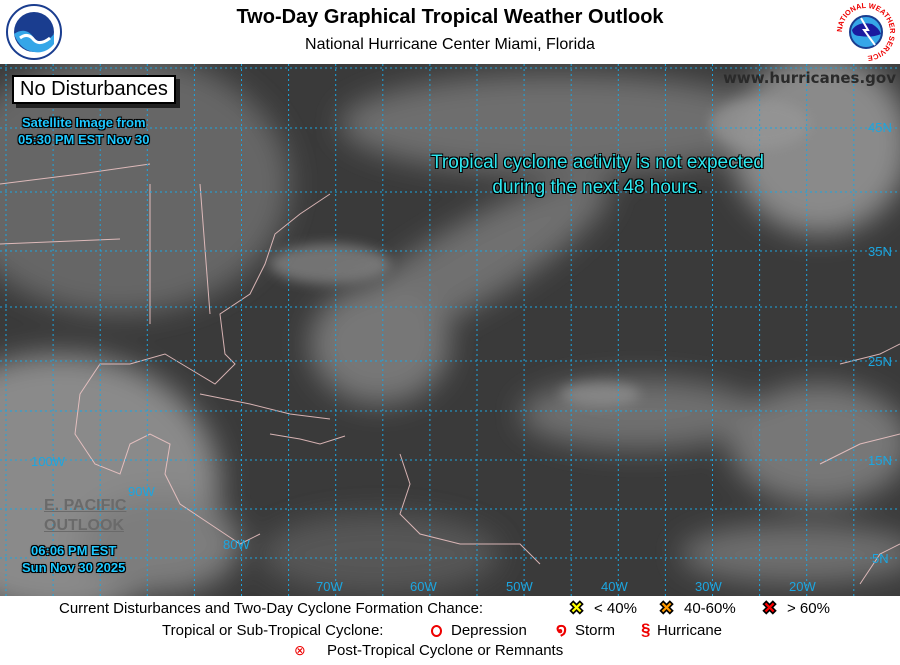 The width and height of the screenshot is (900, 665). Describe the element at coordinates (880, 251) in the screenshot. I see `lat-label: 35N` at that location.